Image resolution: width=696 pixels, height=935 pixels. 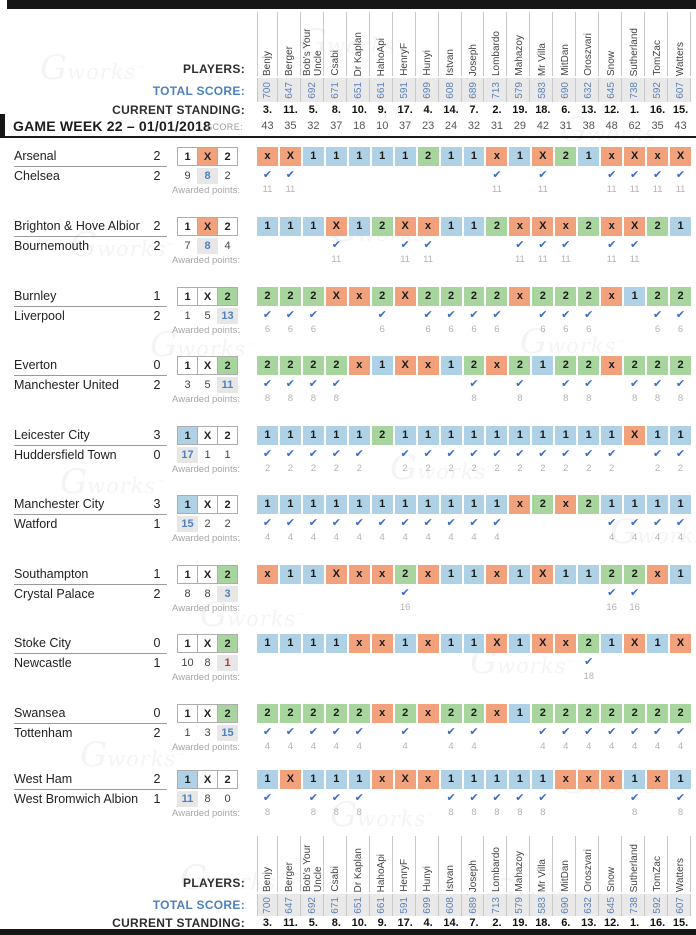 What do you see at coordinates (588, 90) in the screenshot?
I see `player-total-score: 632` at bounding box center [588, 90].